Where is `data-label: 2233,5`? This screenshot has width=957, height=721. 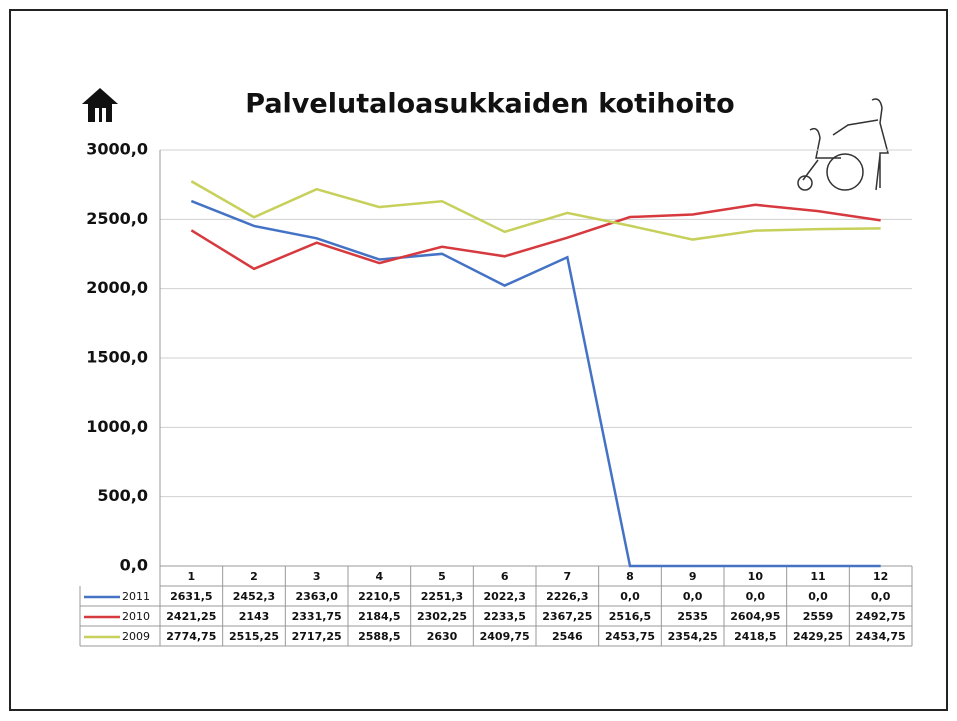
data-label: 2233,5 is located at coordinates (504, 616).